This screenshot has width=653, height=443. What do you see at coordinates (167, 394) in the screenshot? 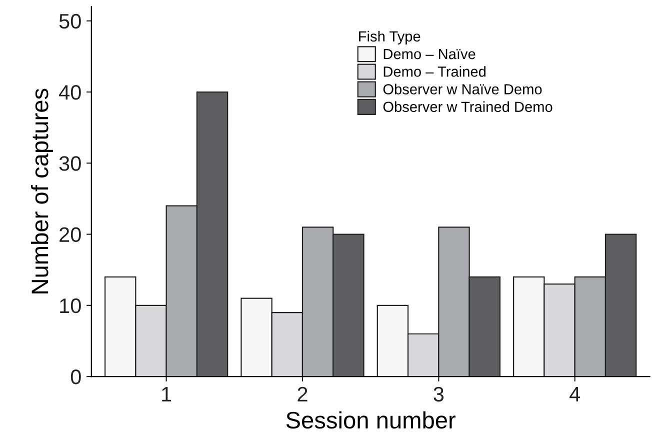
I see `x-tick-label: 1` at bounding box center [167, 394].